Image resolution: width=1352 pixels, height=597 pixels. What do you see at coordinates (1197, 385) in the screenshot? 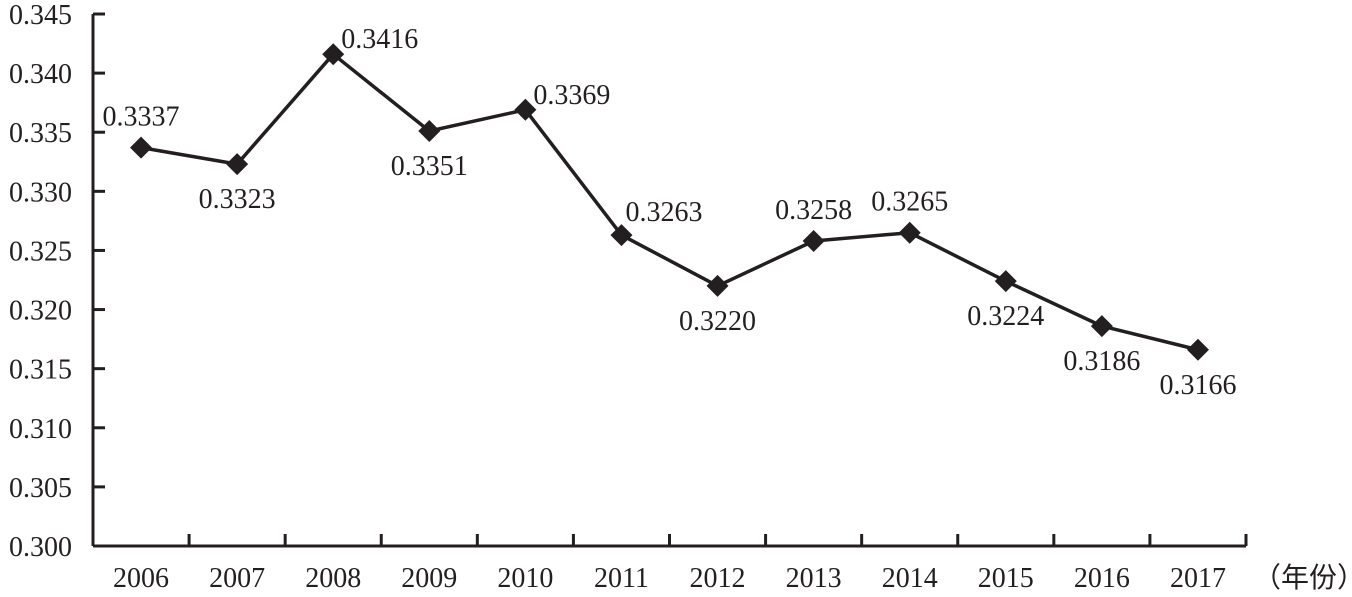
I see `data-label: 0.3166` at bounding box center [1197, 385].